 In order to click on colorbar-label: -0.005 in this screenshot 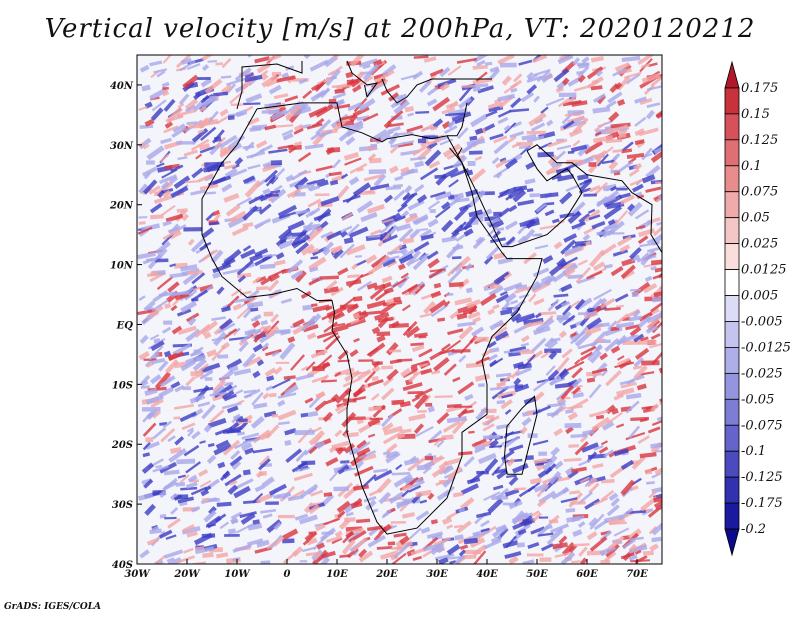, I will do `click(762, 321)`.